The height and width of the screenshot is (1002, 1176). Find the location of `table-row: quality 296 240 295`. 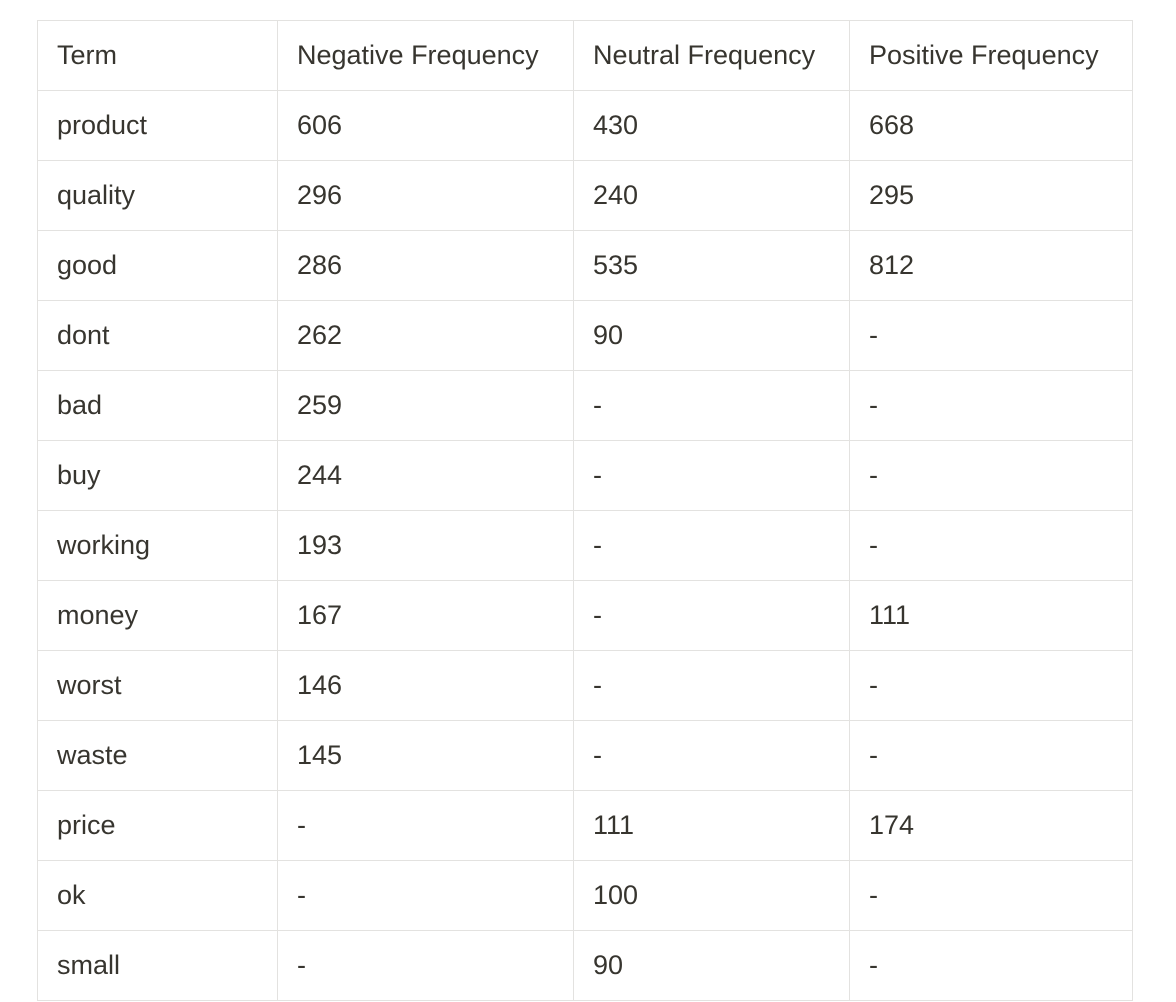

table-row: quality 296 240 295 is located at coordinates (585, 195).